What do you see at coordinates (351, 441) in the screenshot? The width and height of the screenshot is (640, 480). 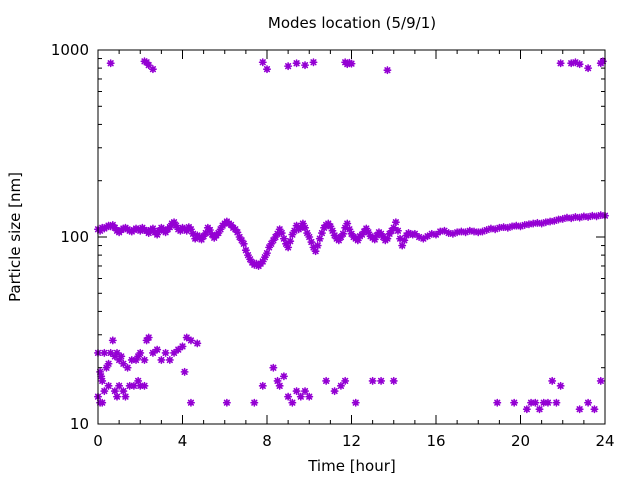 I see `x-tick-label: 12` at bounding box center [351, 441].